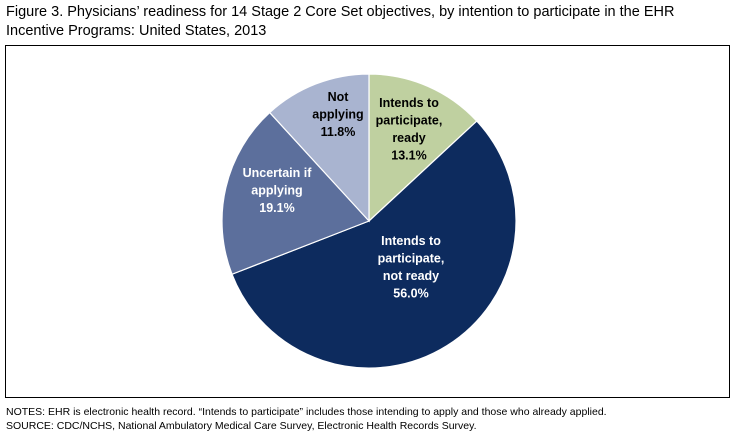  I want to click on slice-label-line-3-0: Not, so click(339, 97).